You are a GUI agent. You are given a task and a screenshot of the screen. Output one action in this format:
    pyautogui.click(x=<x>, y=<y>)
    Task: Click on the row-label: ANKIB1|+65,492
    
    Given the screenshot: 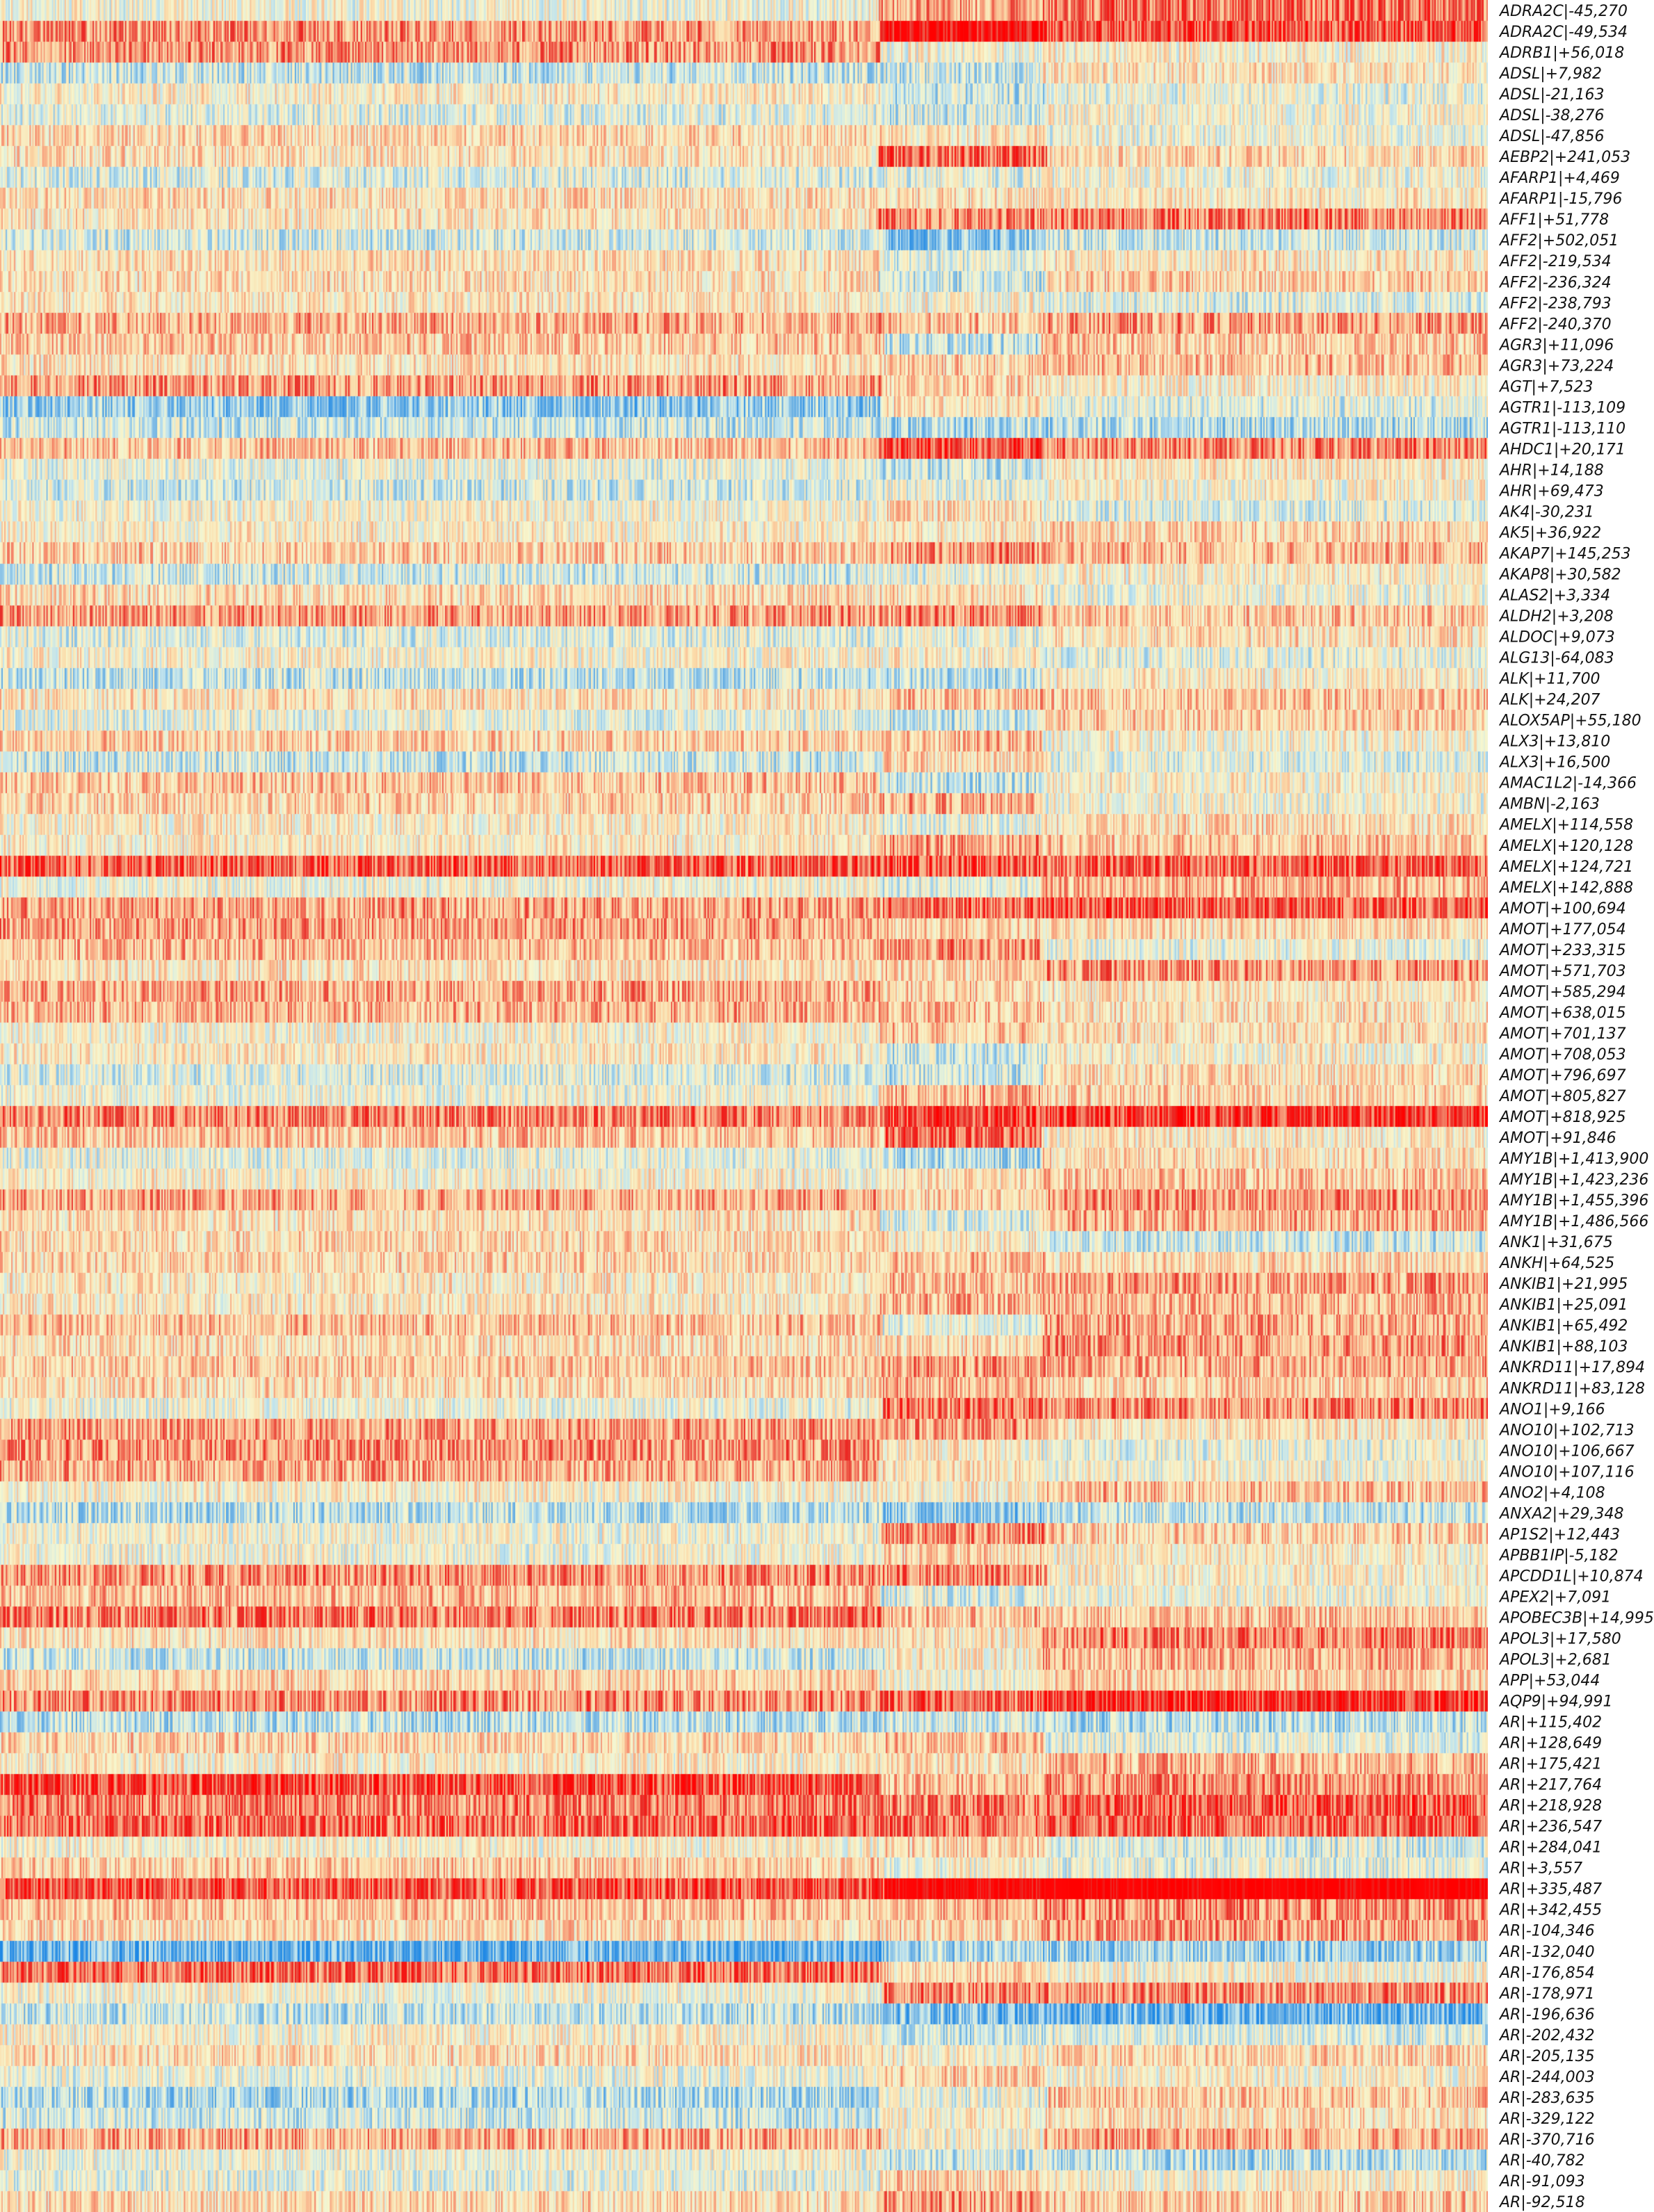 What is the action you would take?
    pyautogui.click(x=1563, y=1326)
    